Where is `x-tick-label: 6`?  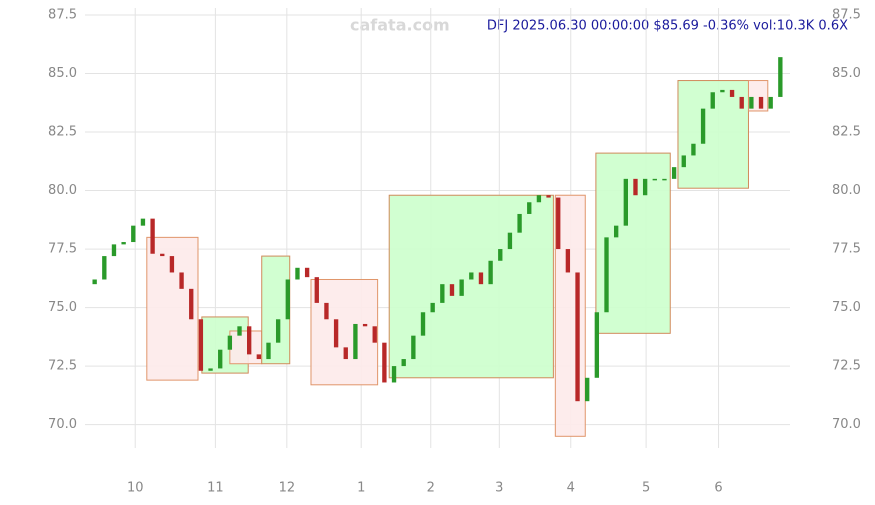
x-tick-label: 6 is located at coordinates (718, 488).